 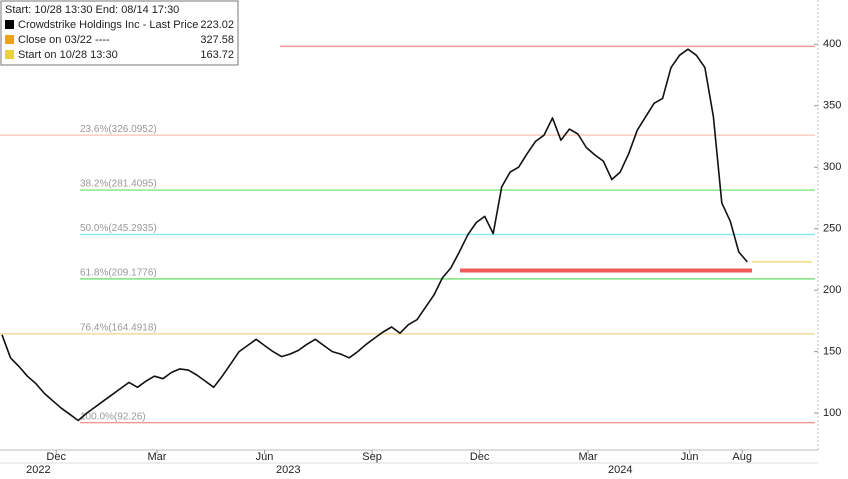 What do you see at coordinates (832, 44) in the screenshot?
I see `y-tick-label: 400` at bounding box center [832, 44].